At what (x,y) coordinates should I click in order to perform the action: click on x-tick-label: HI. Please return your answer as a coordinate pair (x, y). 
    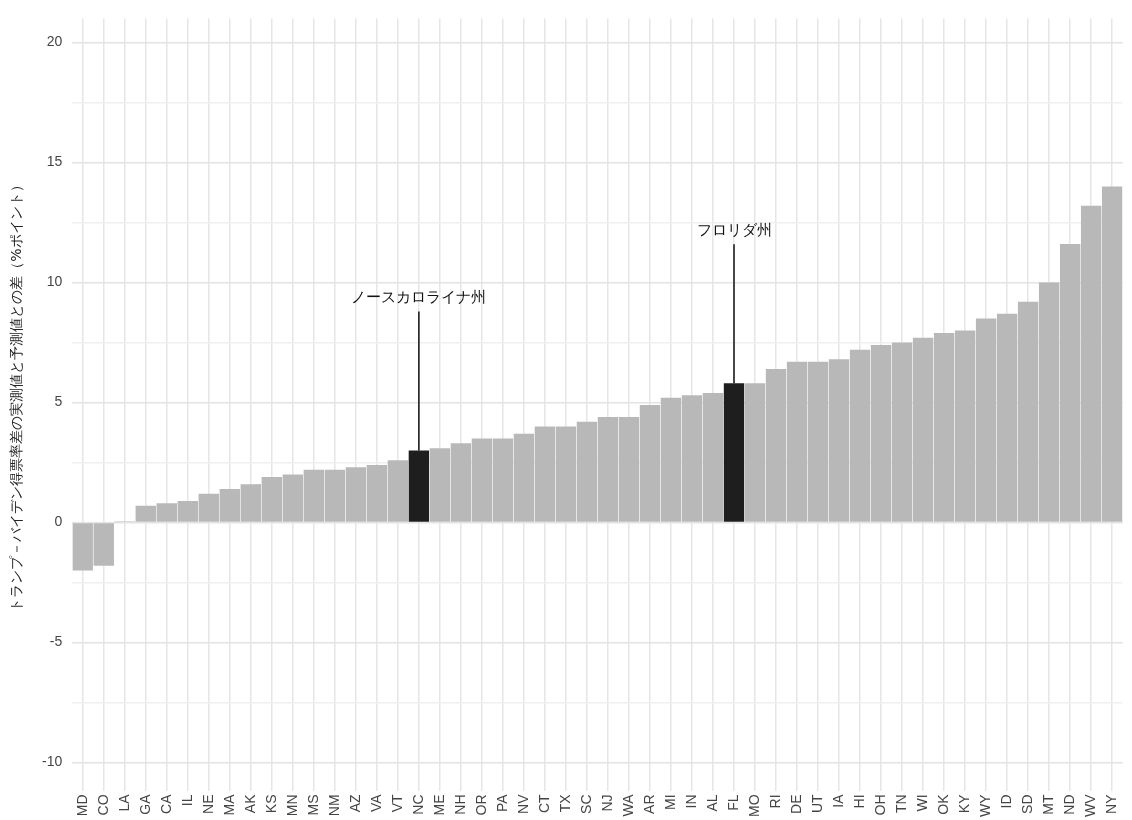
    Looking at the image, I should click on (858, 801).